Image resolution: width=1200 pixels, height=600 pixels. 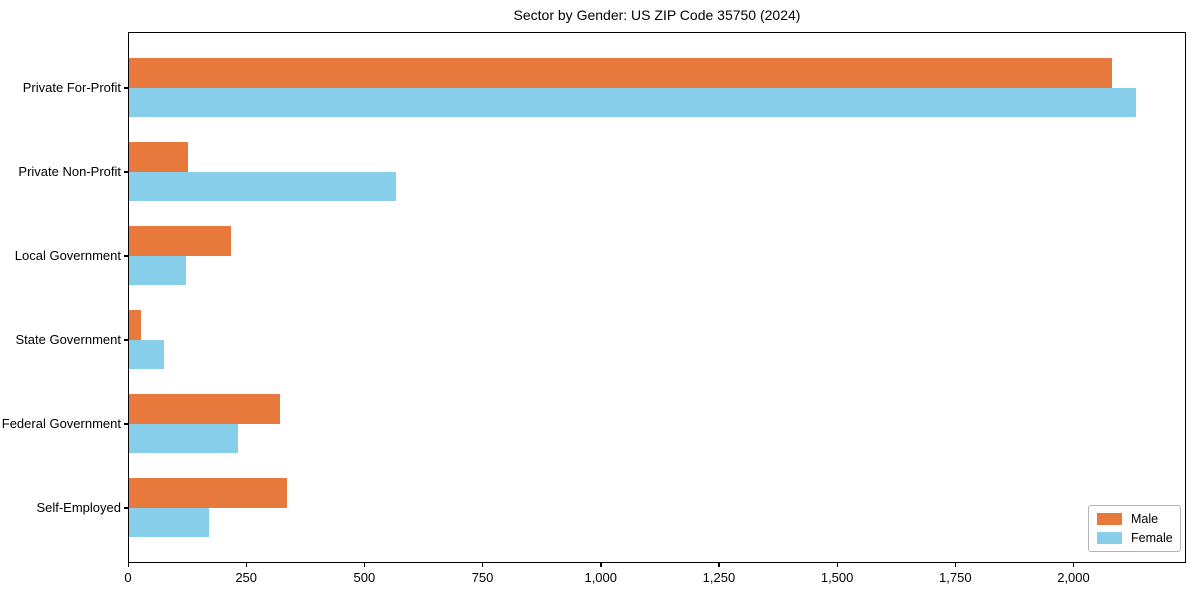 I want to click on bar-self-employed-male, so click(x=208, y=493).